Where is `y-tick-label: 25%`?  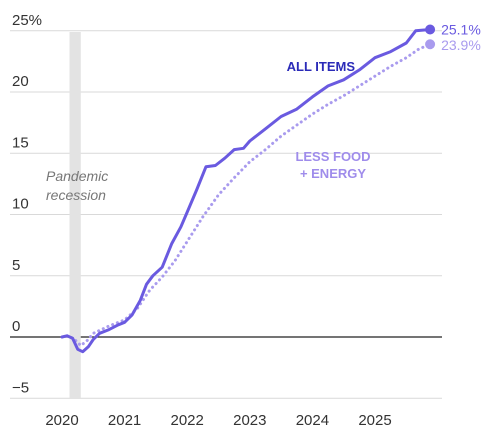
y-tick-label: 25% is located at coordinates (27, 20).